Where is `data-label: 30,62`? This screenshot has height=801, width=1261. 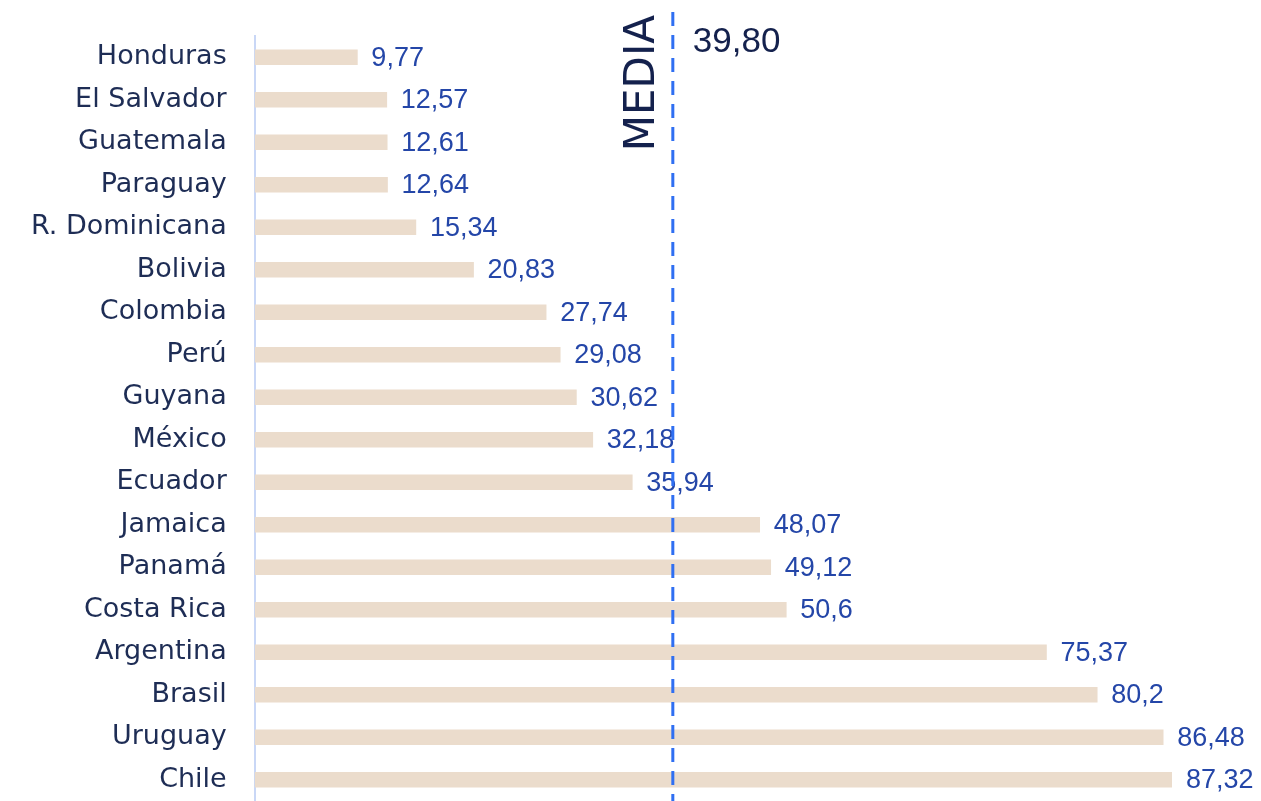 data-label: 30,62 is located at coordinates (624, 396).